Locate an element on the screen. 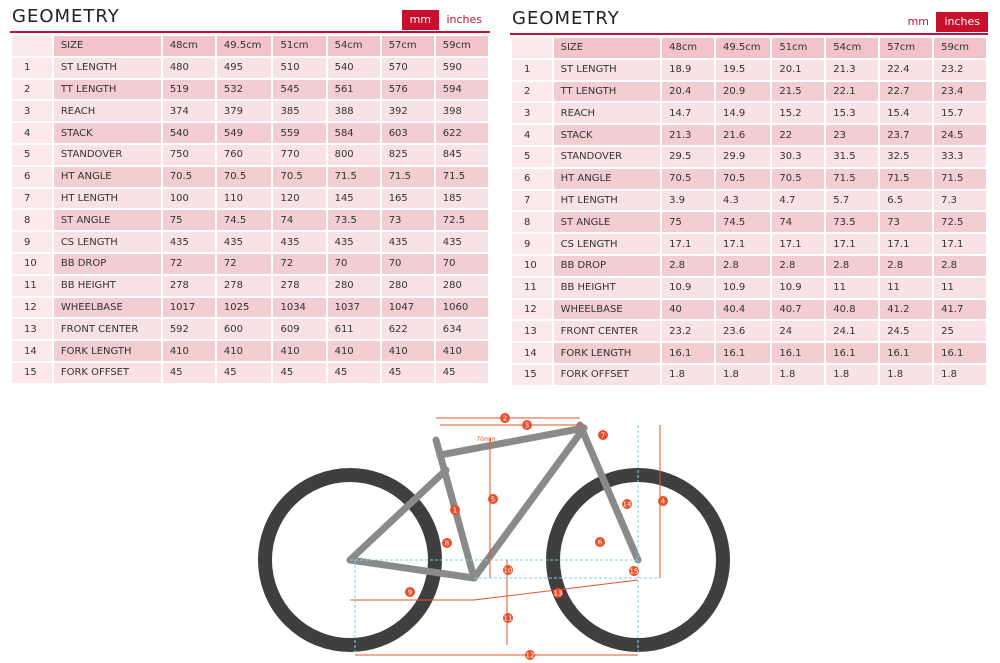  dimension-label: 5 is located at coordinates (493, 499).